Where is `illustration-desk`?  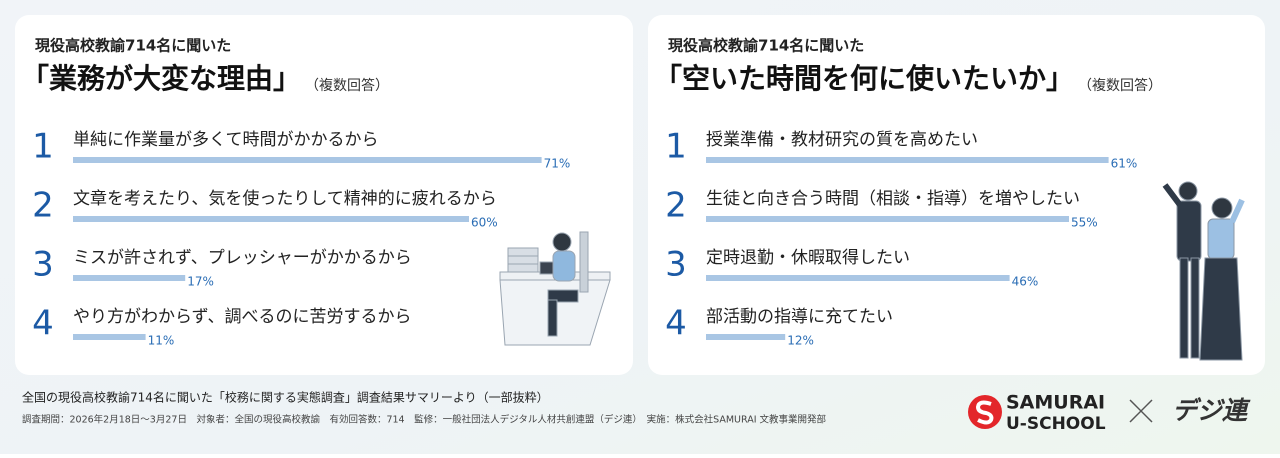
illustration-desk is located at coordinates (555, 288).